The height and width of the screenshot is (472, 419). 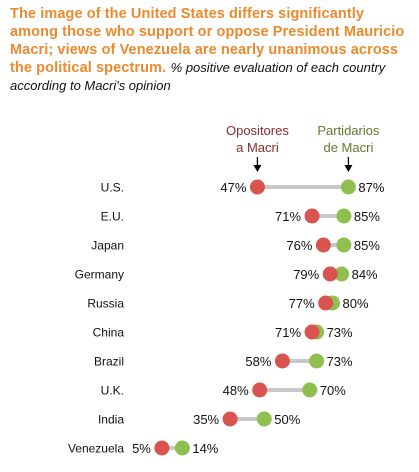 I want to click on supporters-dot-germany, so click(x=342, y=274).